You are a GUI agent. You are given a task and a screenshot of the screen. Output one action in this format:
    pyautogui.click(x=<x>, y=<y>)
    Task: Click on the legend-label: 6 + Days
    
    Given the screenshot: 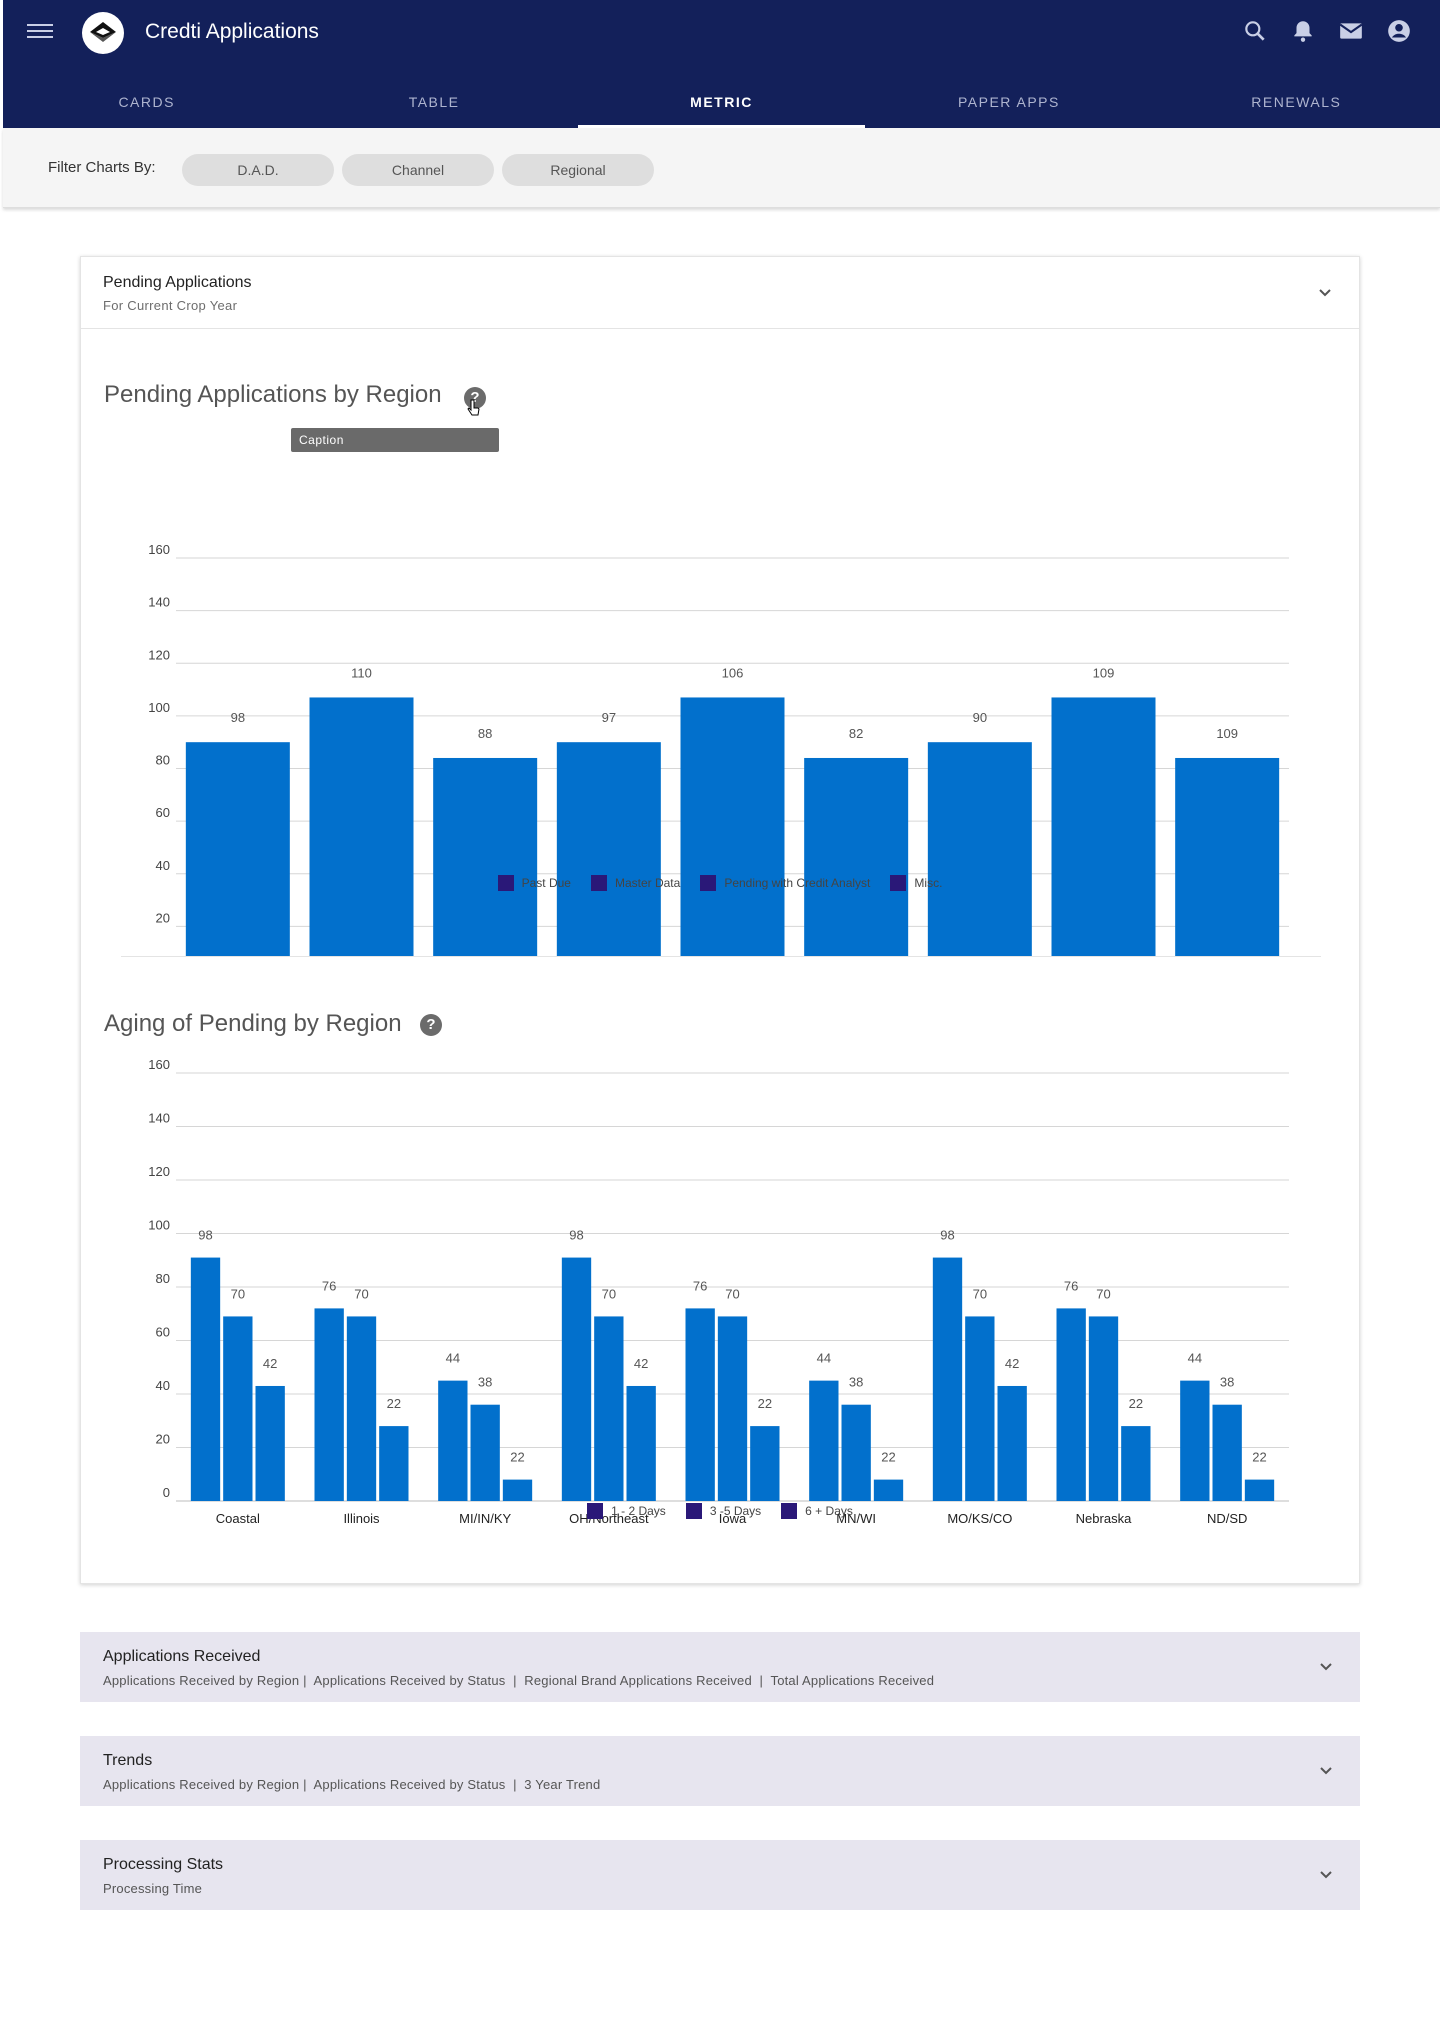 What is the action you would take?
    pyautogui.click(x=829, y=1511)
    